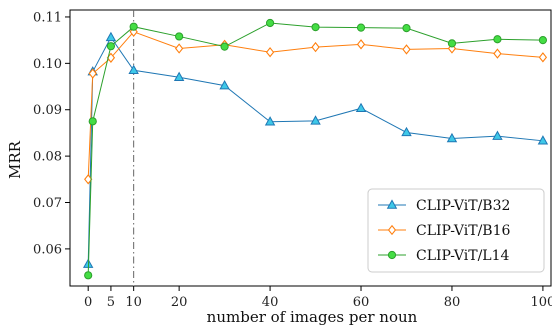 Image resolution: width=552 pixels, height=325 pixels. Describe the element at coordinates (88, 302) in the screenshot. I see `x-tick-label: 0` at that location.